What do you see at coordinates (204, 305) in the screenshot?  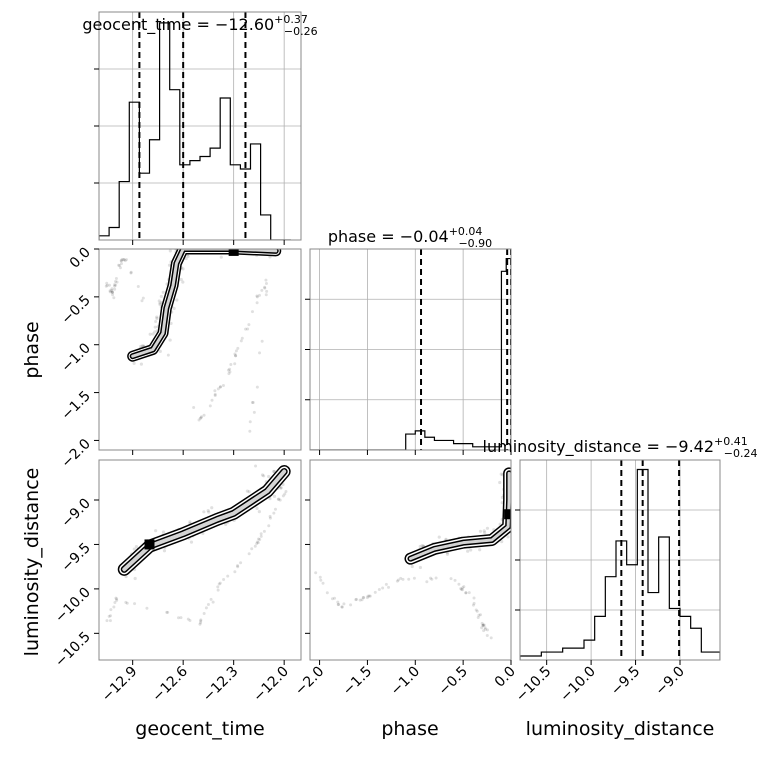 I see `contour-outer-fill` at bounding box center [204, 305].